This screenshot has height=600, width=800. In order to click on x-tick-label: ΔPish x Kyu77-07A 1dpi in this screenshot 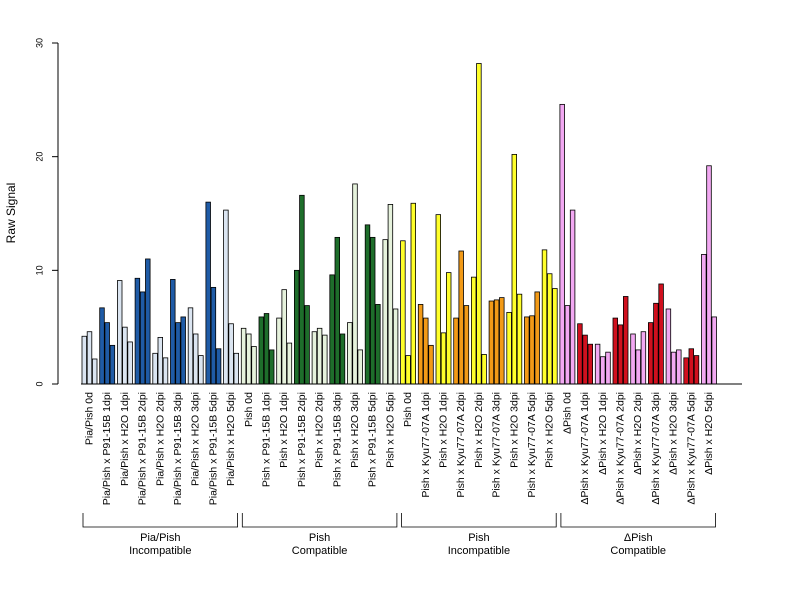, I will do `click(585, 448)`.